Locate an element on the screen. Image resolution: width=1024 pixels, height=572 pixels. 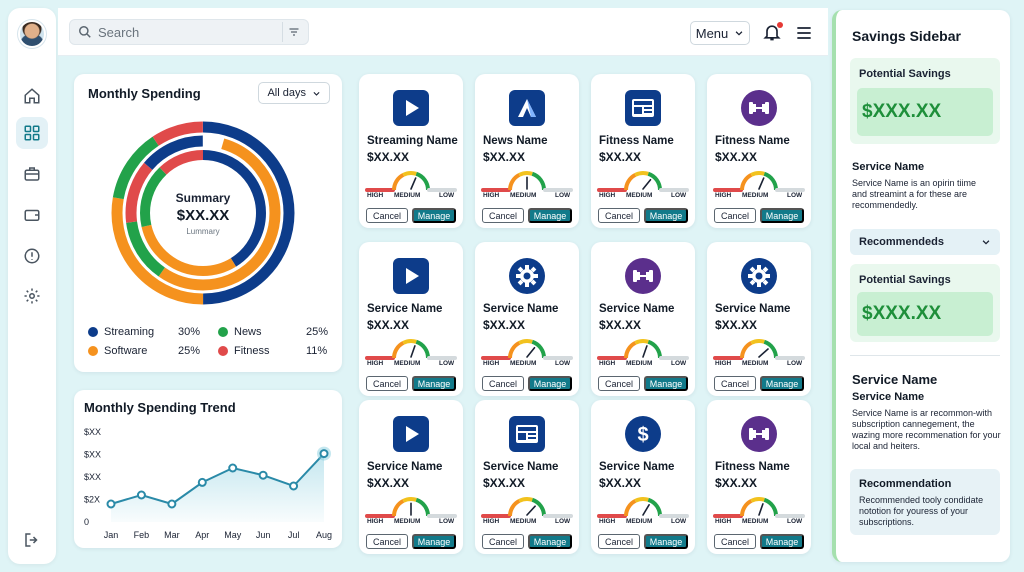
bell-icon is located at coordinates (773, 33).